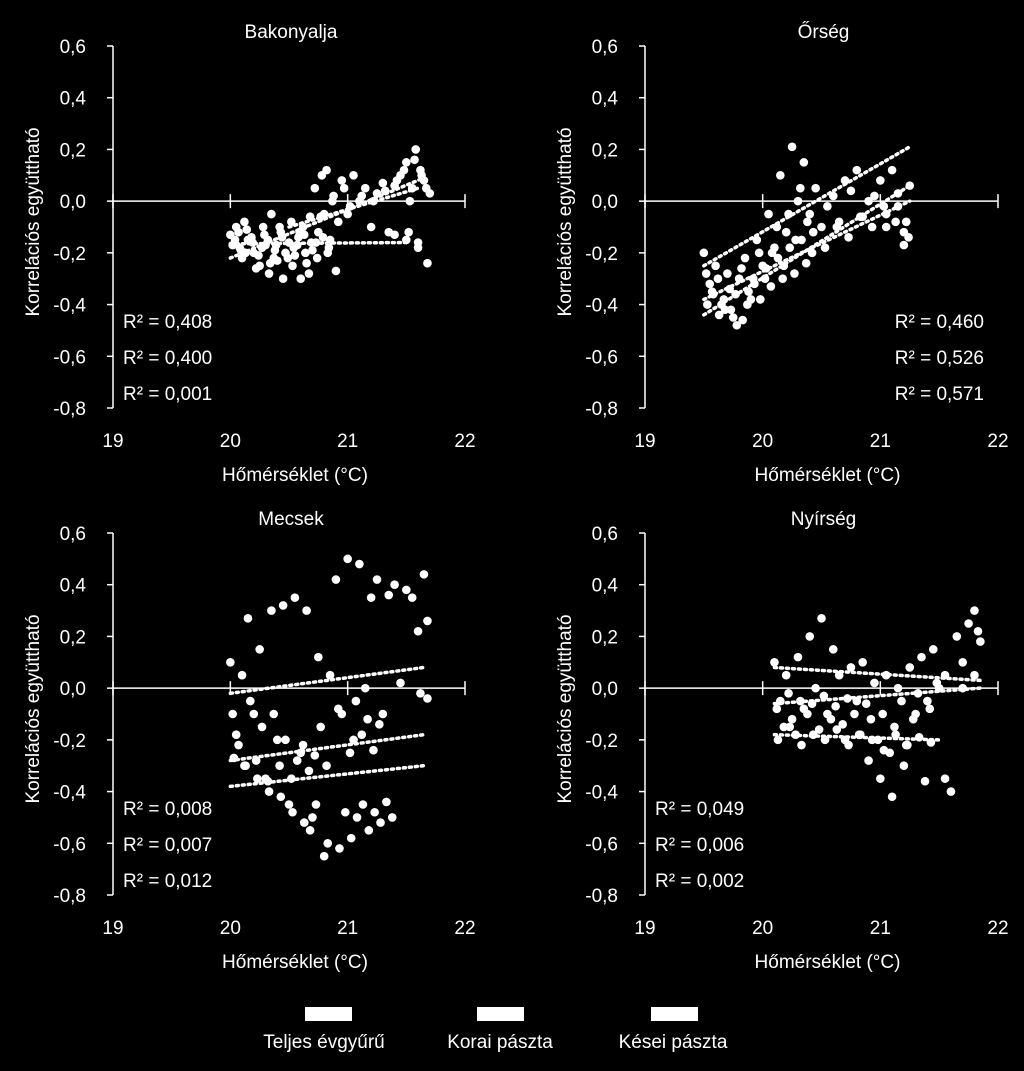  What do you see at coordinates (323, 1042) in the screenshot?
I see `legend-label: Teljes évgyűrű` at bounding box center [323, 1042].